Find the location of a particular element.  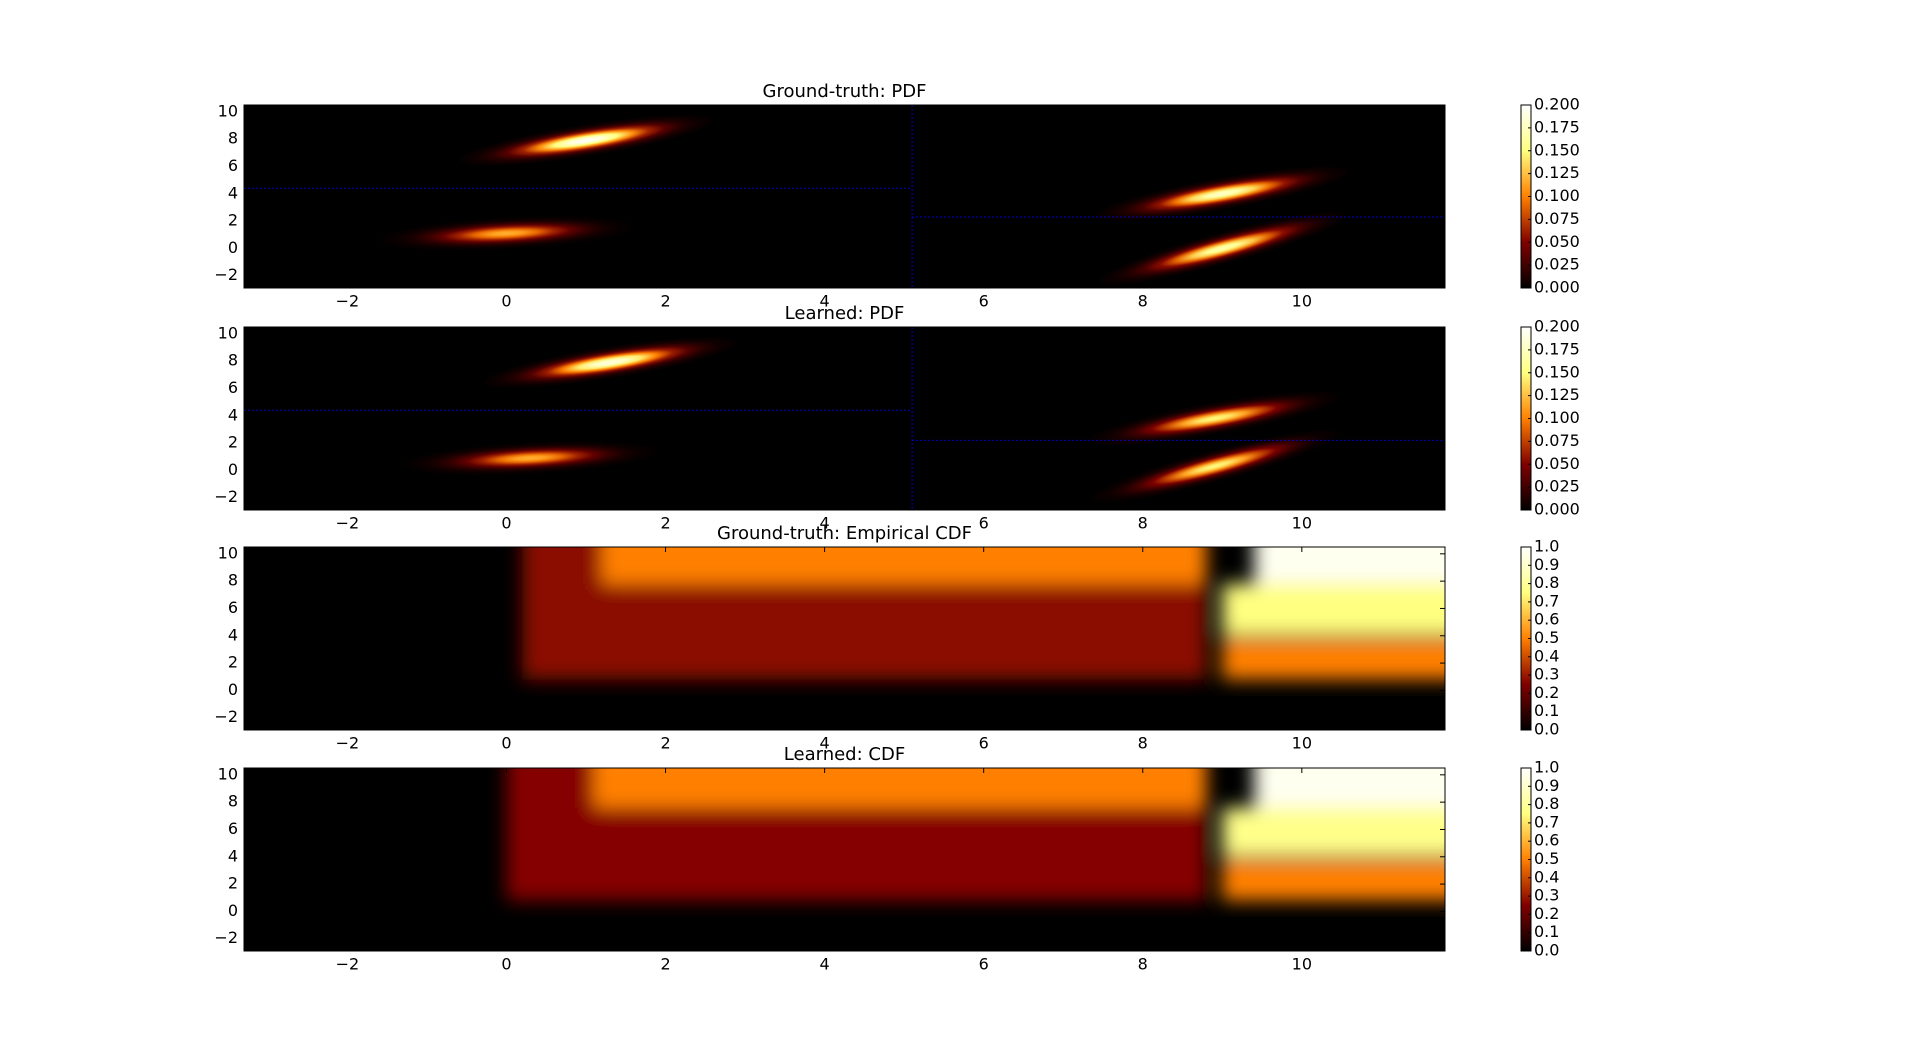

y-tick-label: 0 is located at coordinates (233, 689).